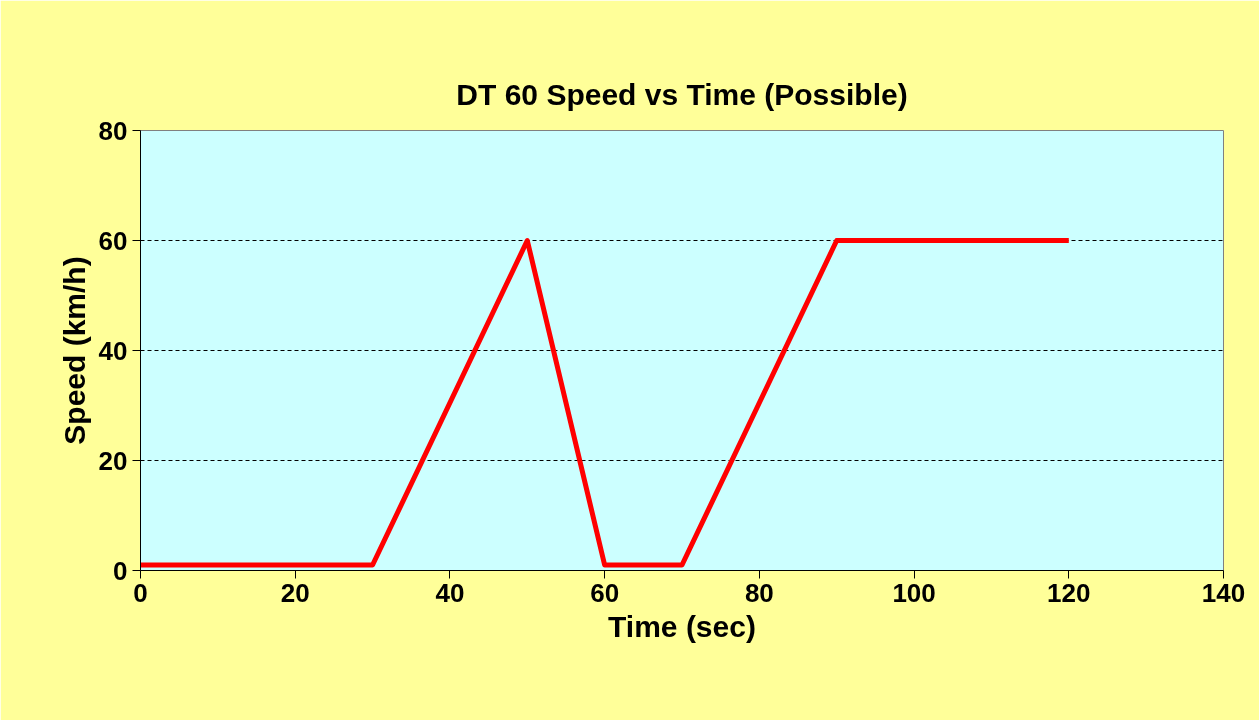 The width and height of the screenshot is (1259, 720). I want to click on x-tick-label: 120, so click(1069, 592).